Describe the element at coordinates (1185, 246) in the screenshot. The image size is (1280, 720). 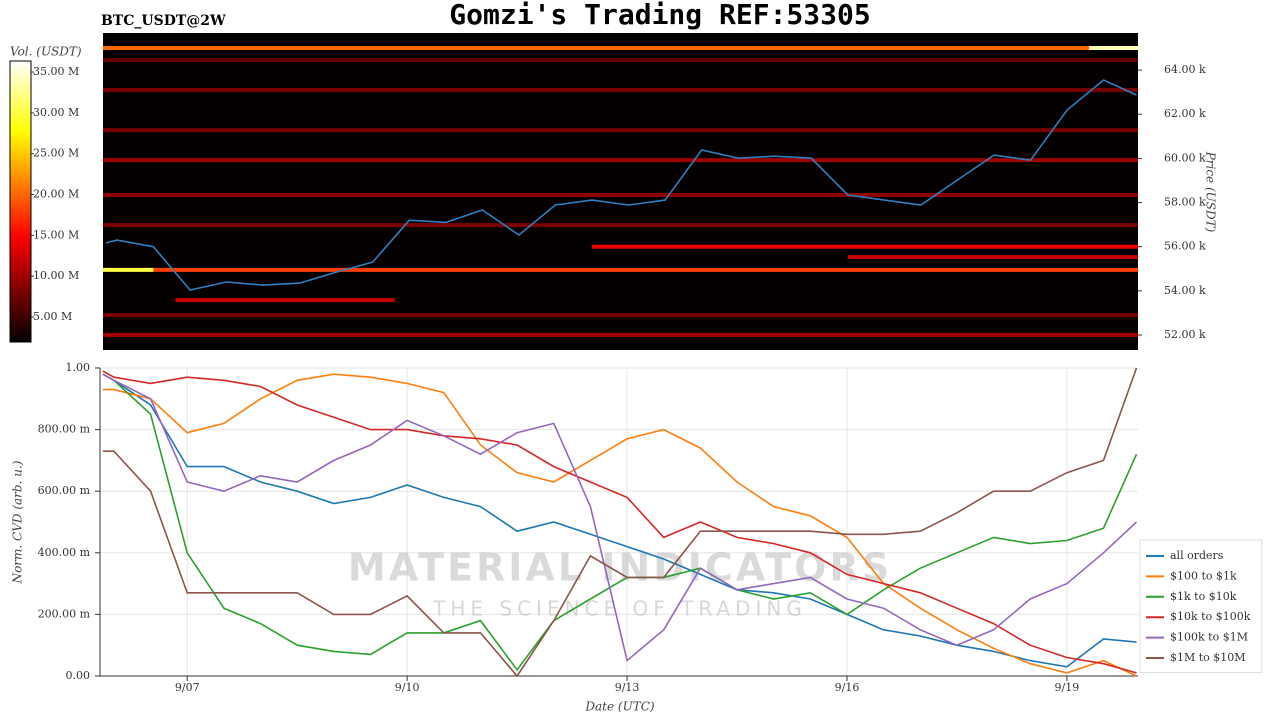
I see `y-tick-label: 56.00 k` at that location.